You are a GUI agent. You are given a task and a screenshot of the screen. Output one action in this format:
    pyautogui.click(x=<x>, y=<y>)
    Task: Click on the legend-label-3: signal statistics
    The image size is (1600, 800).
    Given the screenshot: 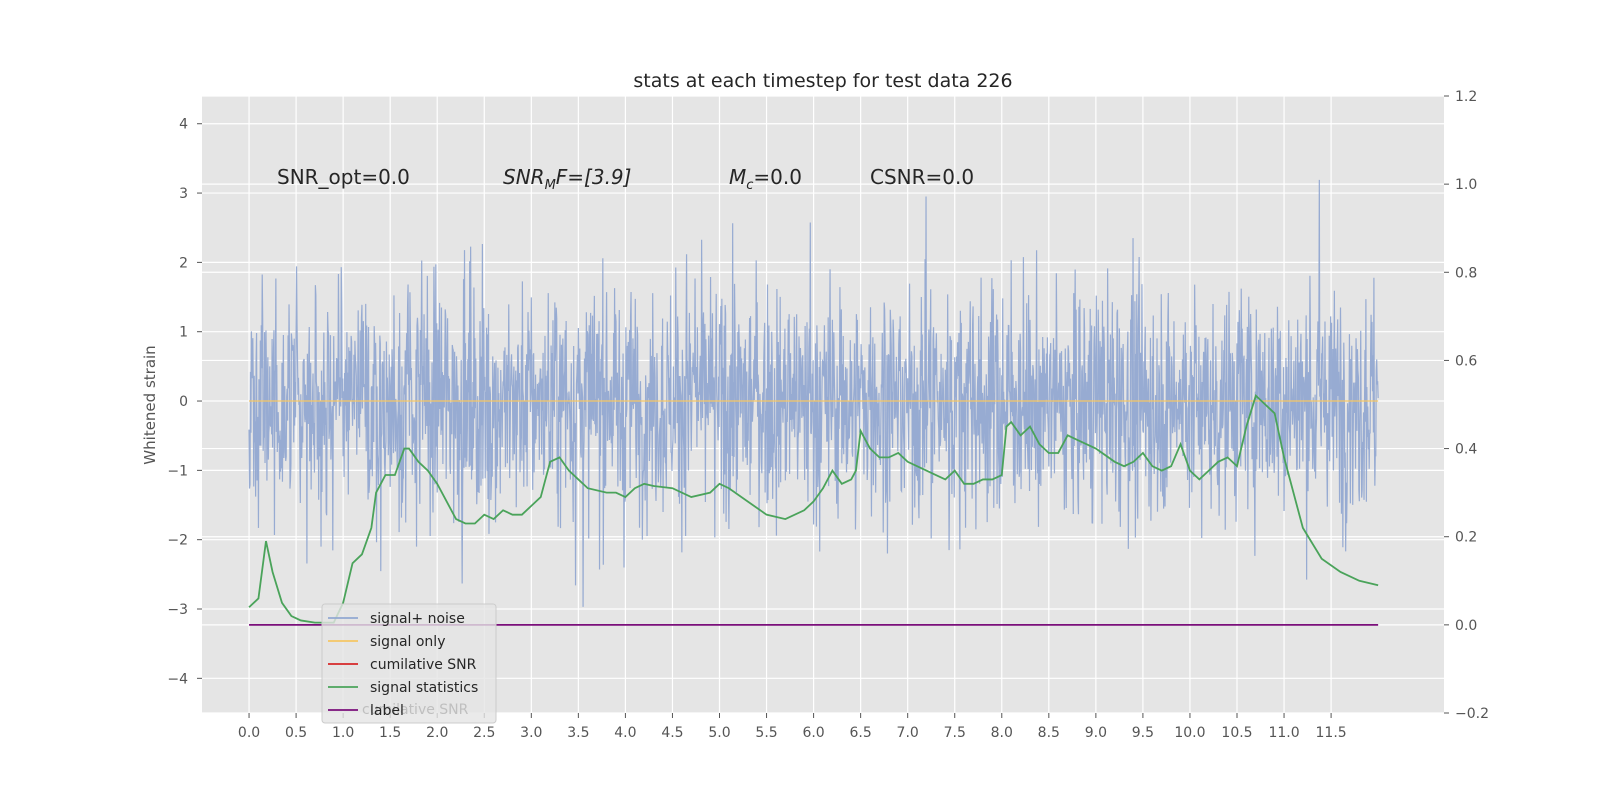 What is the action you would take?
    pyautogui.click(x=424, y=688)
    